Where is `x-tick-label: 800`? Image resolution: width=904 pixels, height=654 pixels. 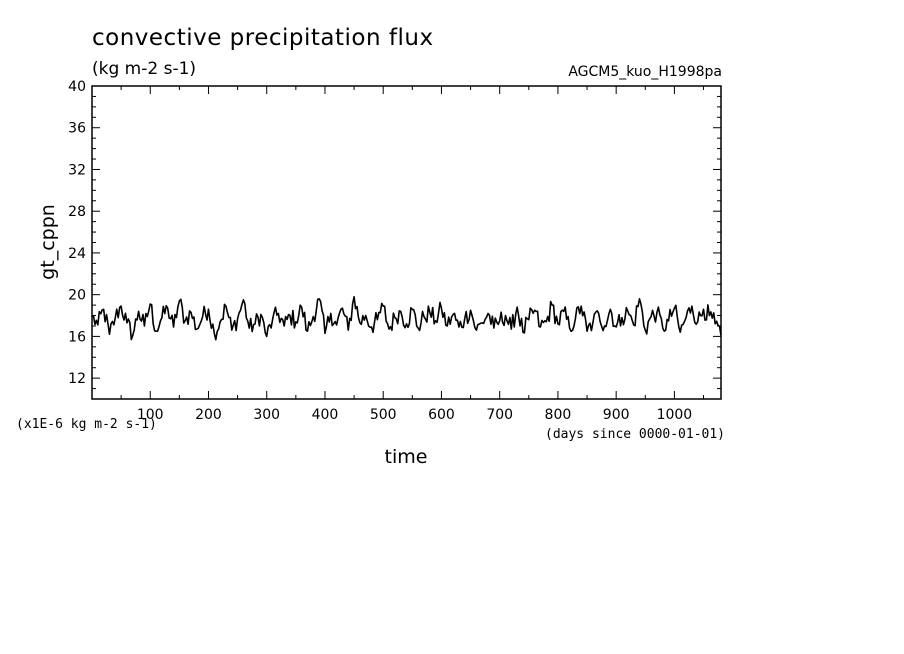
x-tick-label: 800 is located at coordinates (558, 415).